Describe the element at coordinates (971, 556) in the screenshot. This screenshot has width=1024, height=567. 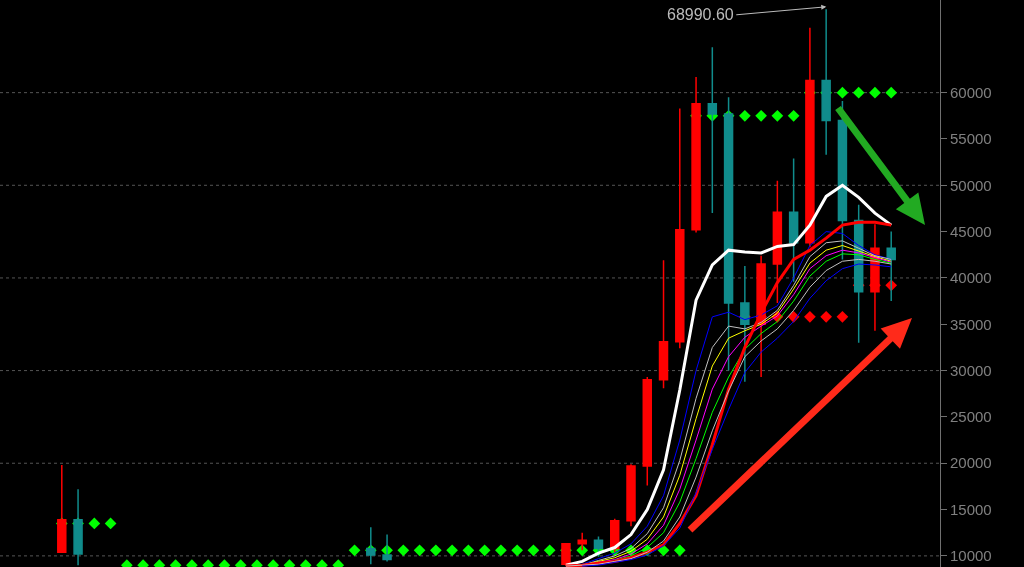
I see `y-tick-label: 10000` at that location.